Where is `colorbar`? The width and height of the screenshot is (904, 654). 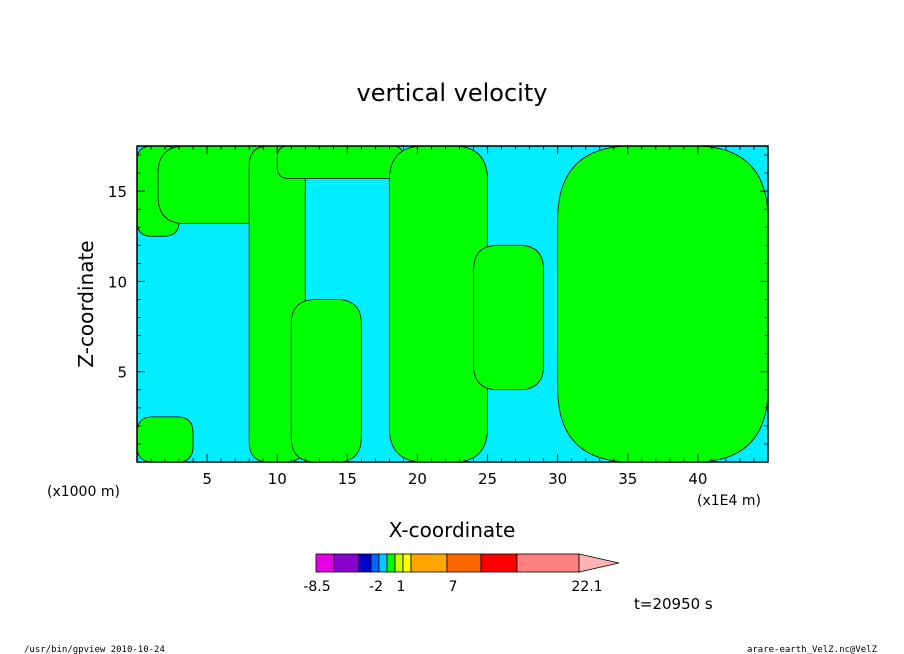
colorbar is located at coordinates (467, 563).